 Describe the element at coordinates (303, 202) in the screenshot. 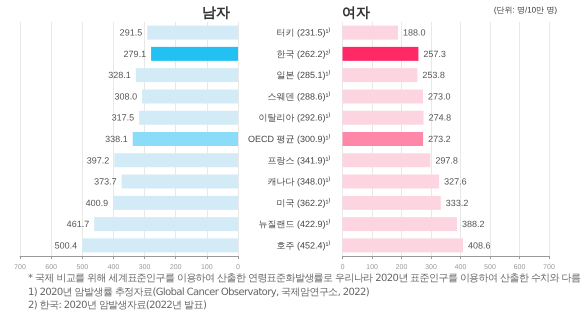

I see `y-tick-label: 미국 (362.2)¹⁾` at that location.